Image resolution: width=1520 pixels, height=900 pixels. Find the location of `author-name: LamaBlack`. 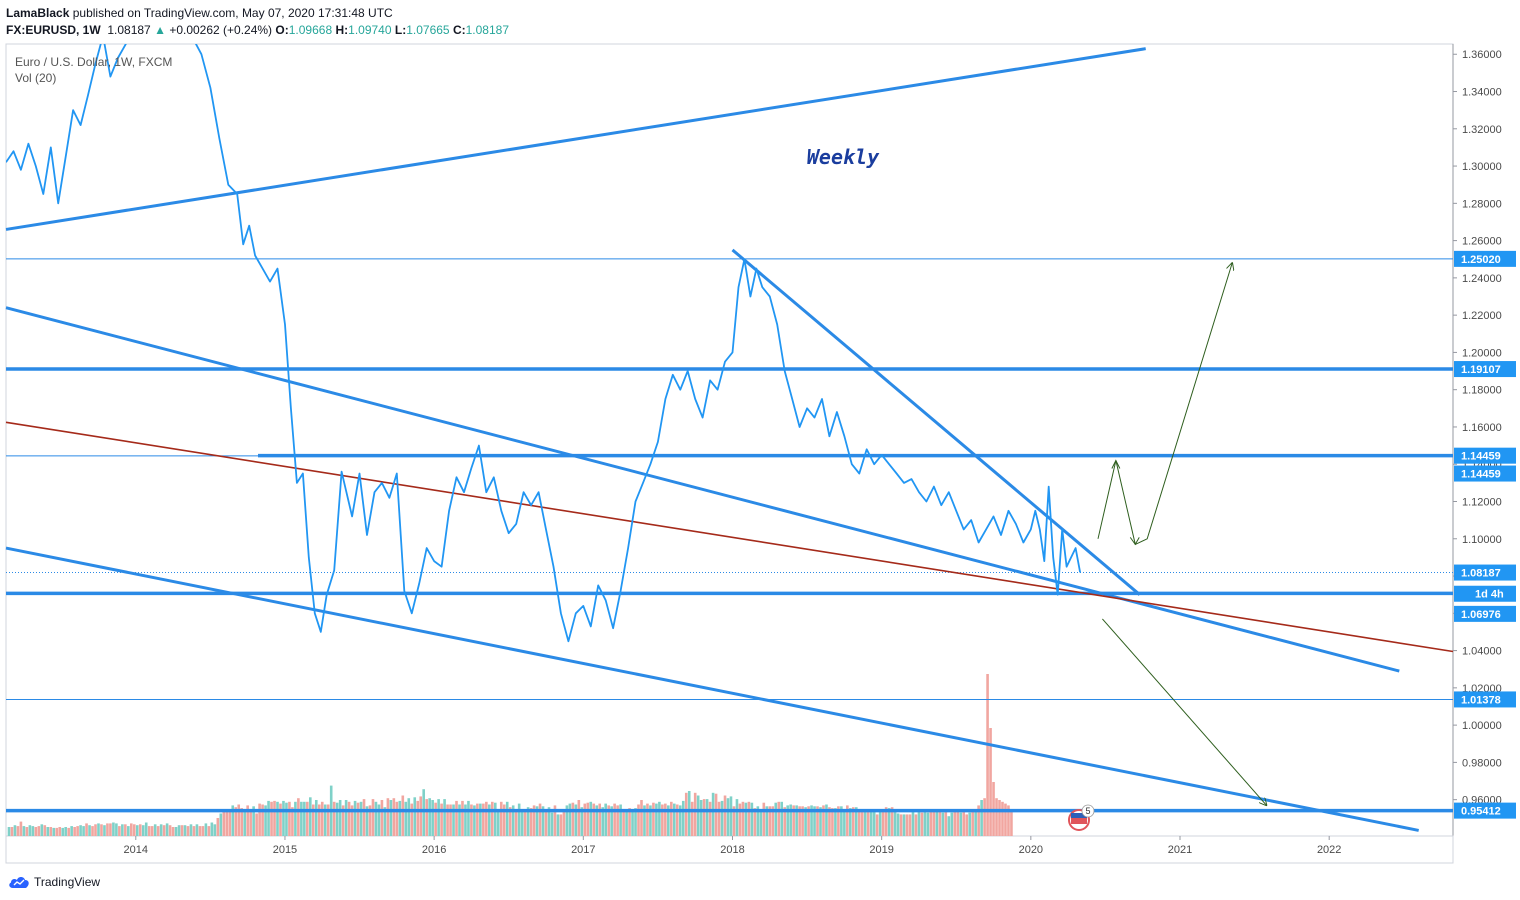

author-name: LamaBlack is located at coordinates (38, 13).